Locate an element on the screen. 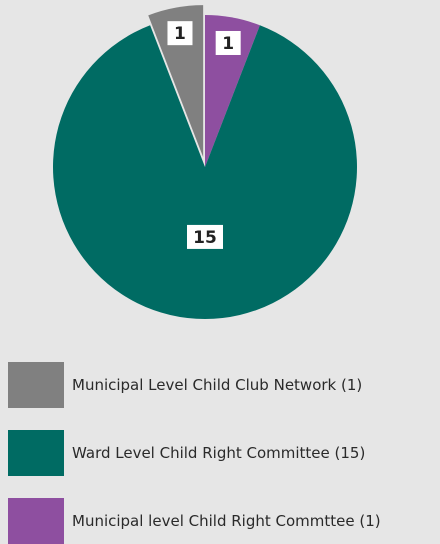 This screenshot has width=440, height=544. legend-label: Municipal Level Child Club Network (1) is located at coordinates (217, 385).